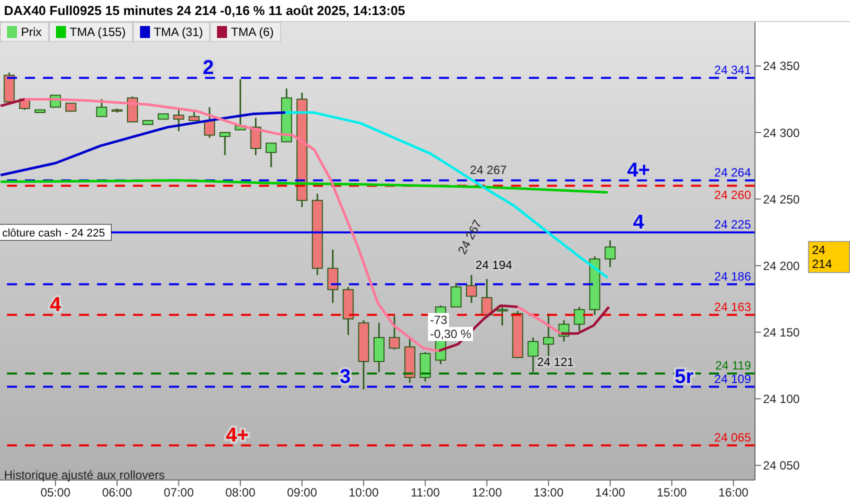 This screenshot has width=850, height=500. Describe the element at coordinates (179, 493) in the screenshot. I see `x-tick-label: 07:00` at that location.